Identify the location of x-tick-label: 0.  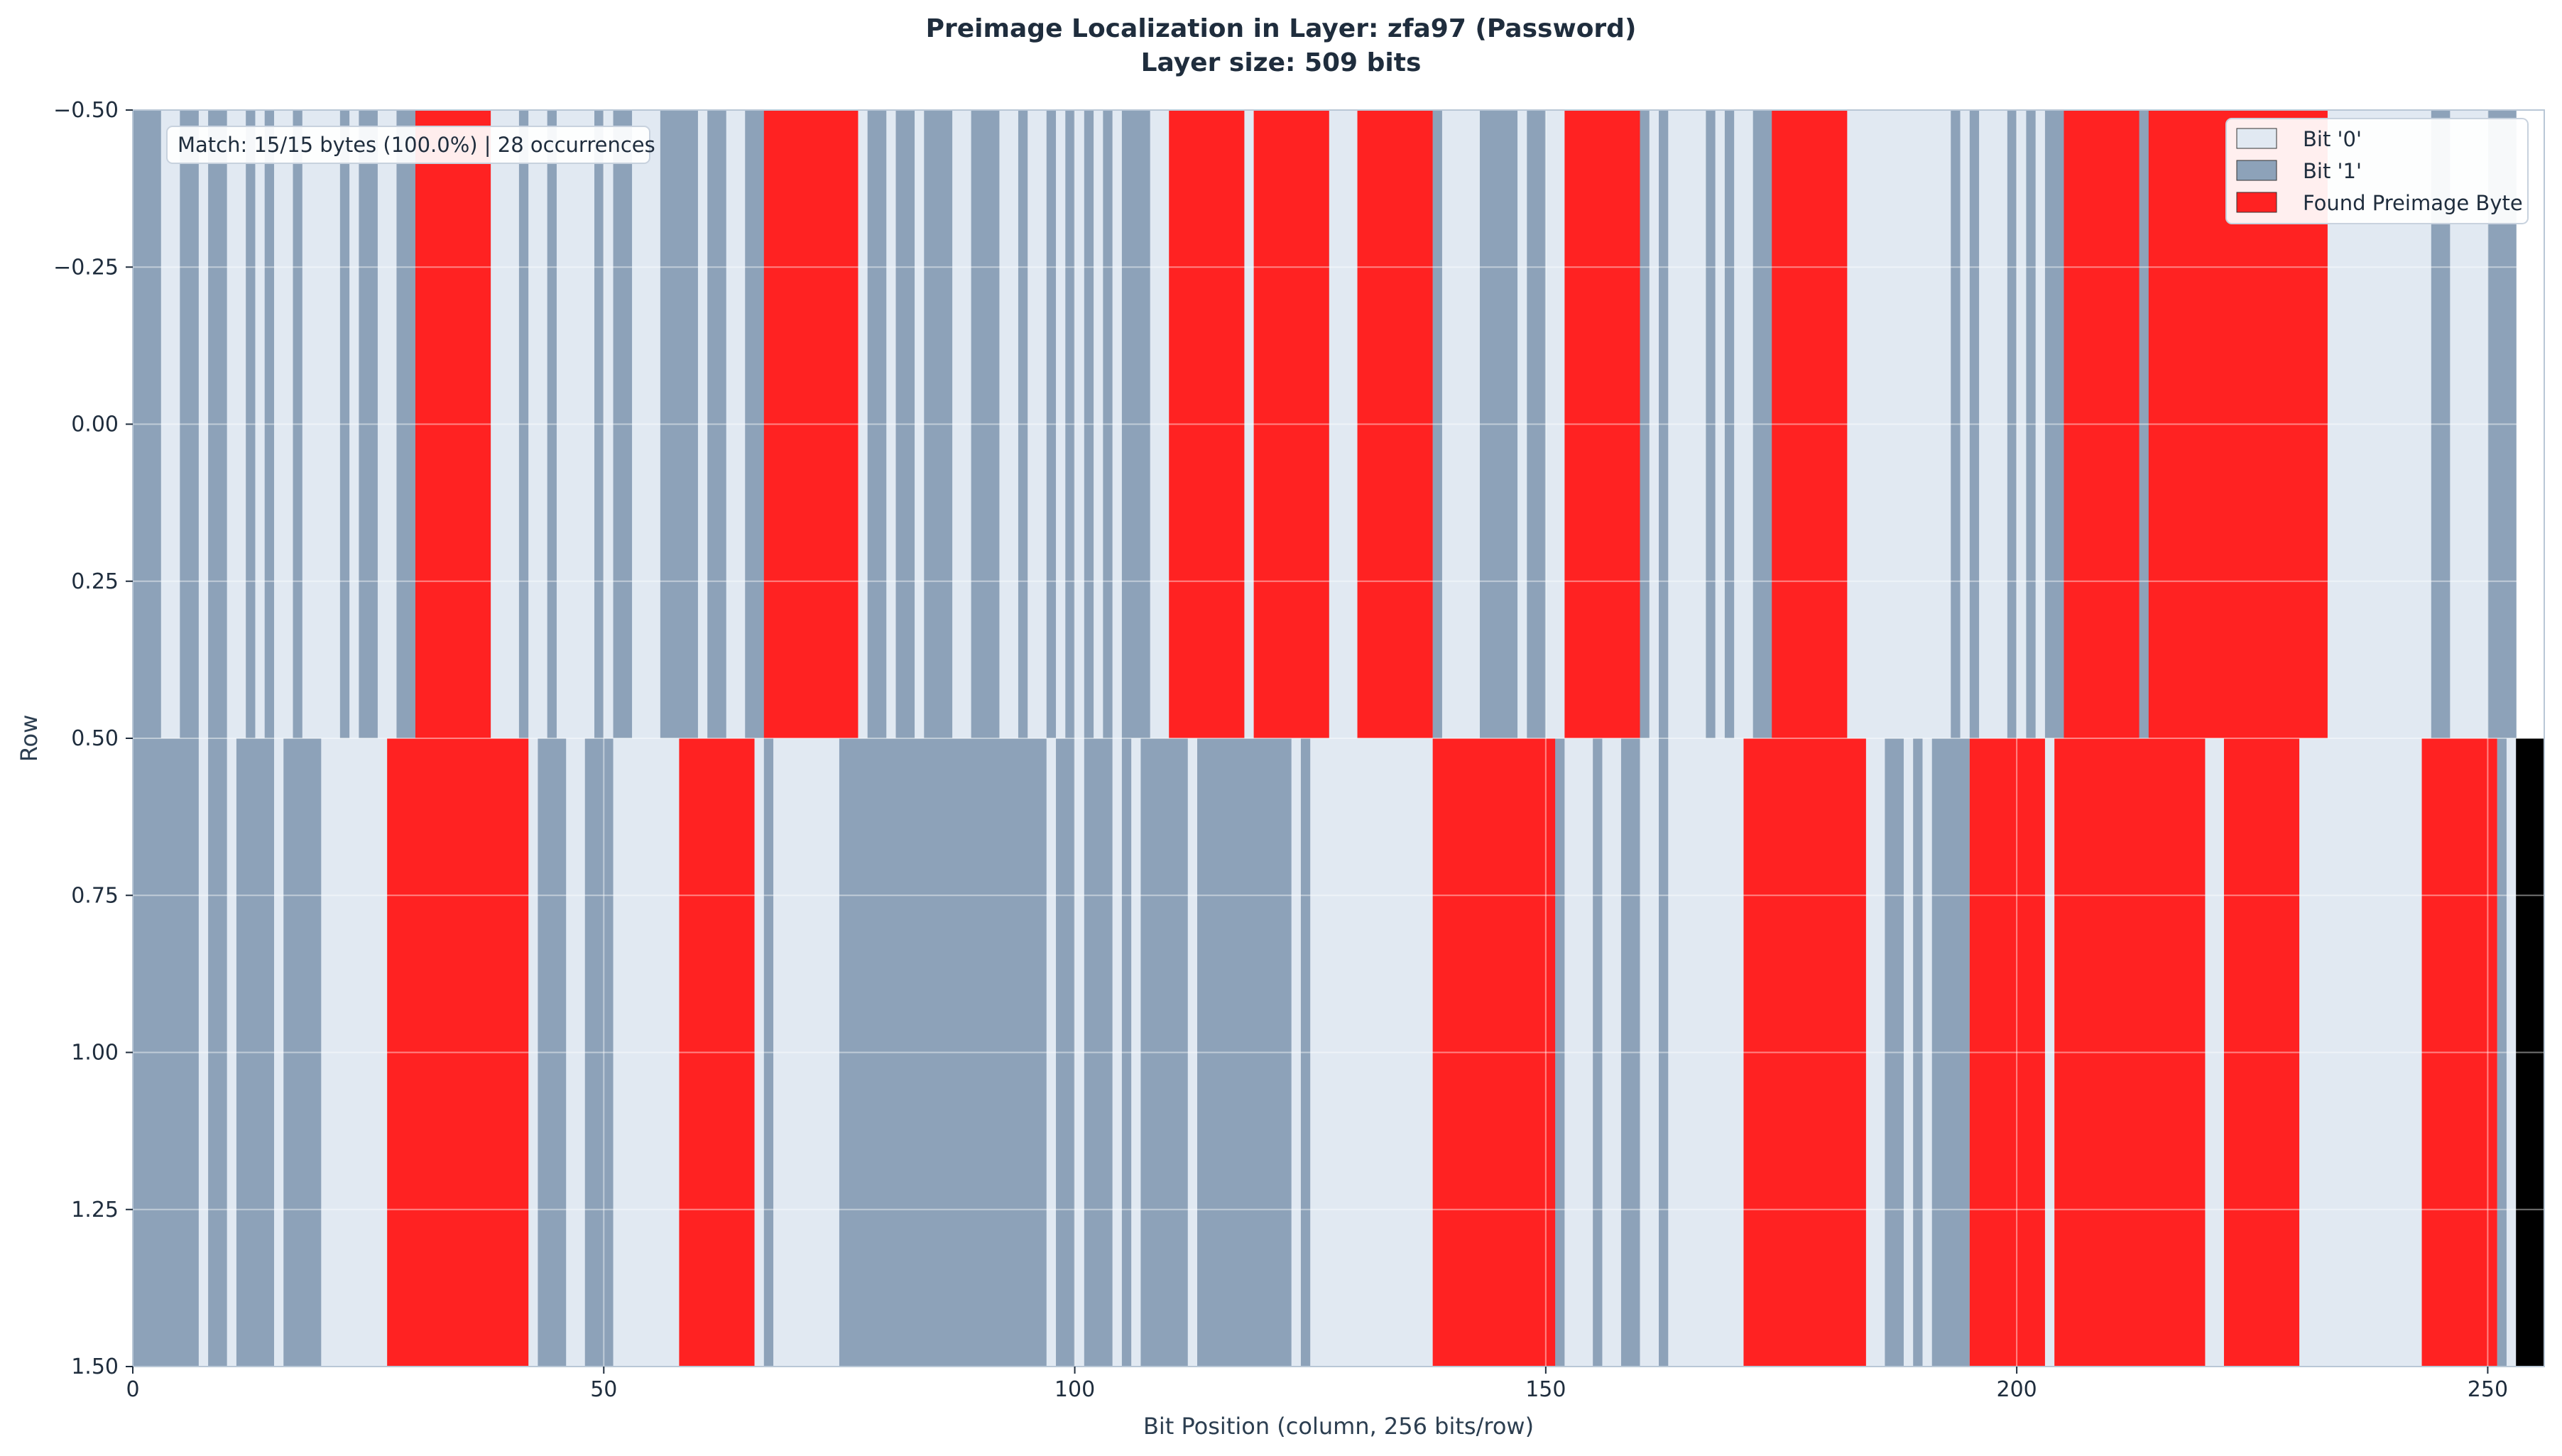
(132, 1389).